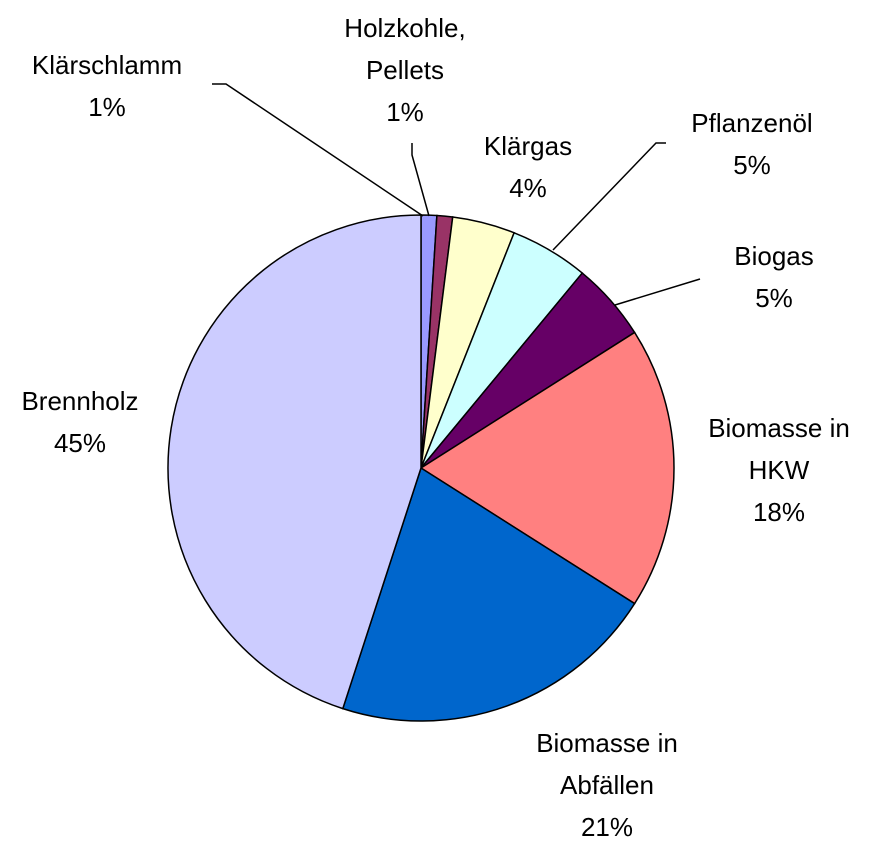 This screenshot has width=874, height=843. I want to click on value-label: 21%, so click(607, 827).